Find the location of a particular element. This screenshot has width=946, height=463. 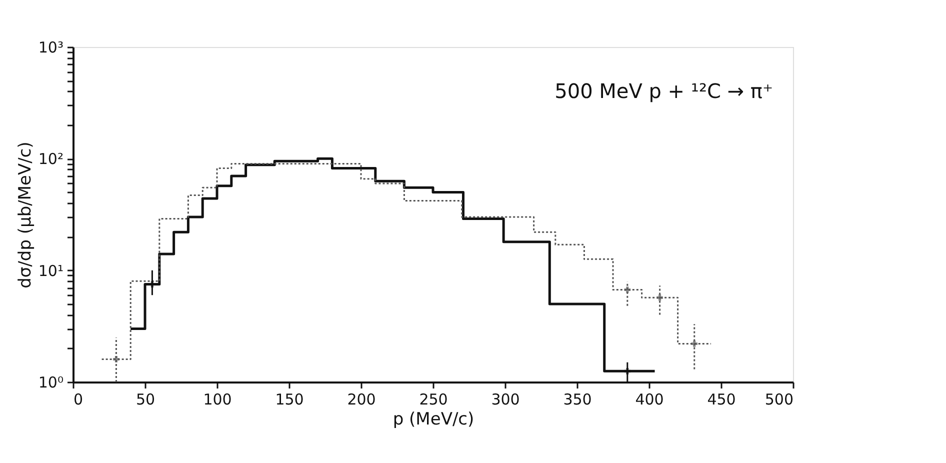

y-axis-title: dσ/dp (μb/MeV/c) is located at coordinates (25, 215).